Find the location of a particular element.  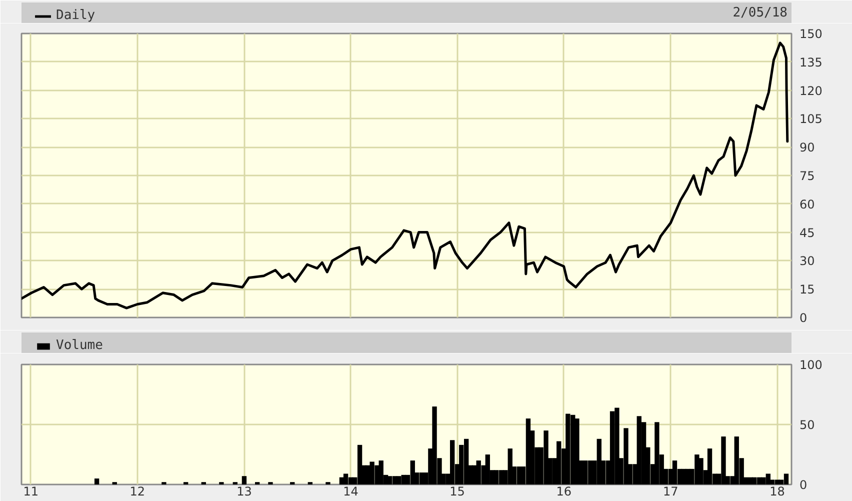

x-tick-label: 13 is located at coordinates (244, 491).